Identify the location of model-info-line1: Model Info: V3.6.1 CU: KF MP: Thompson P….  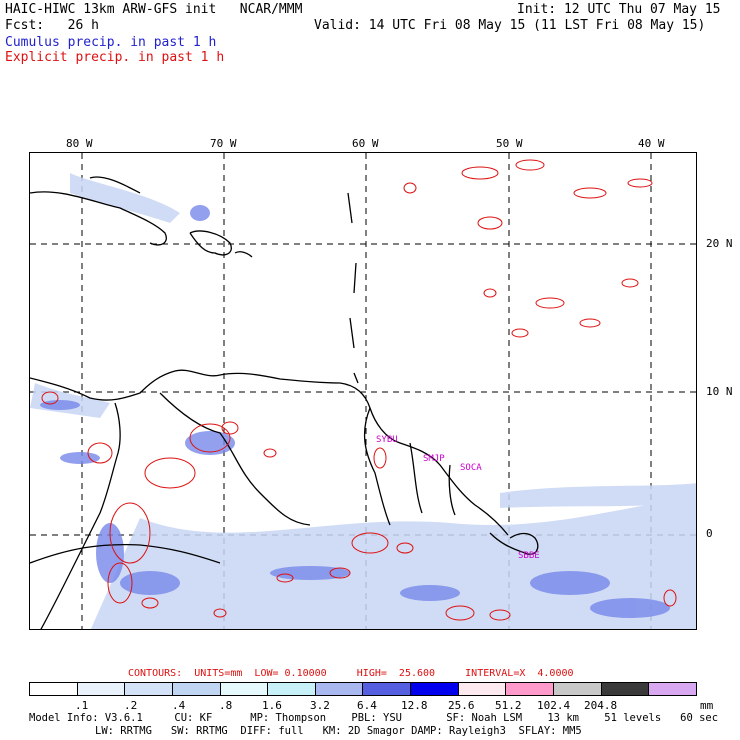
(374, 718).